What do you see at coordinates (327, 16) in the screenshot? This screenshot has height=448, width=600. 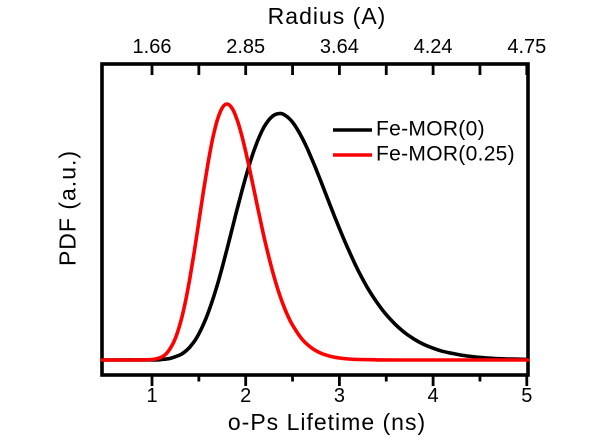 I see `top-axis-title: Radius (A)` at bounding box center [327, 16].